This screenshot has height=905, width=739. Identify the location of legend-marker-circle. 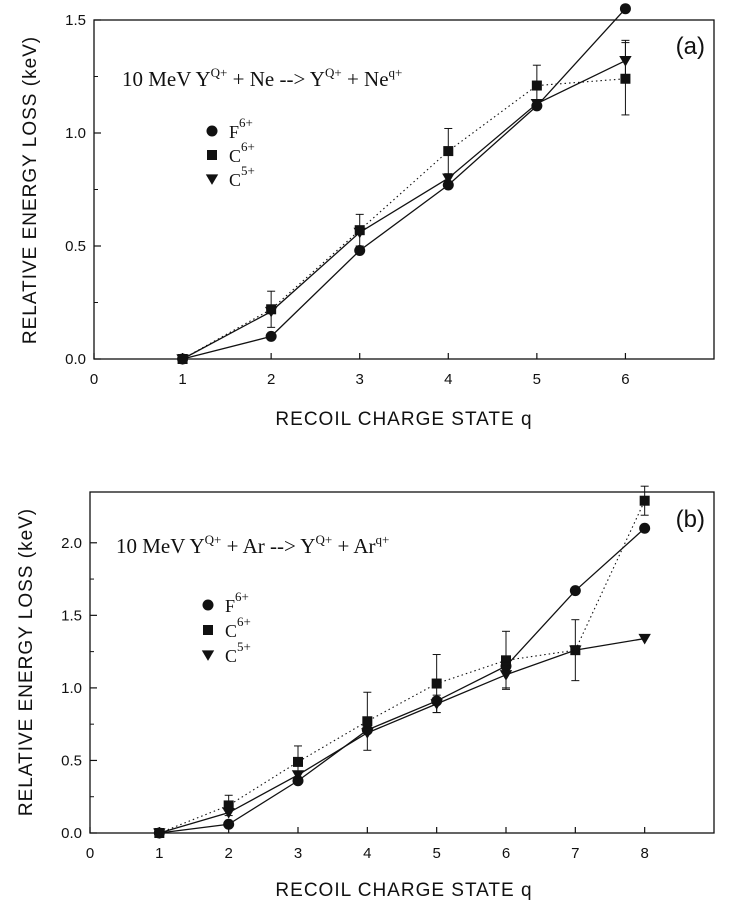
(212, 131).